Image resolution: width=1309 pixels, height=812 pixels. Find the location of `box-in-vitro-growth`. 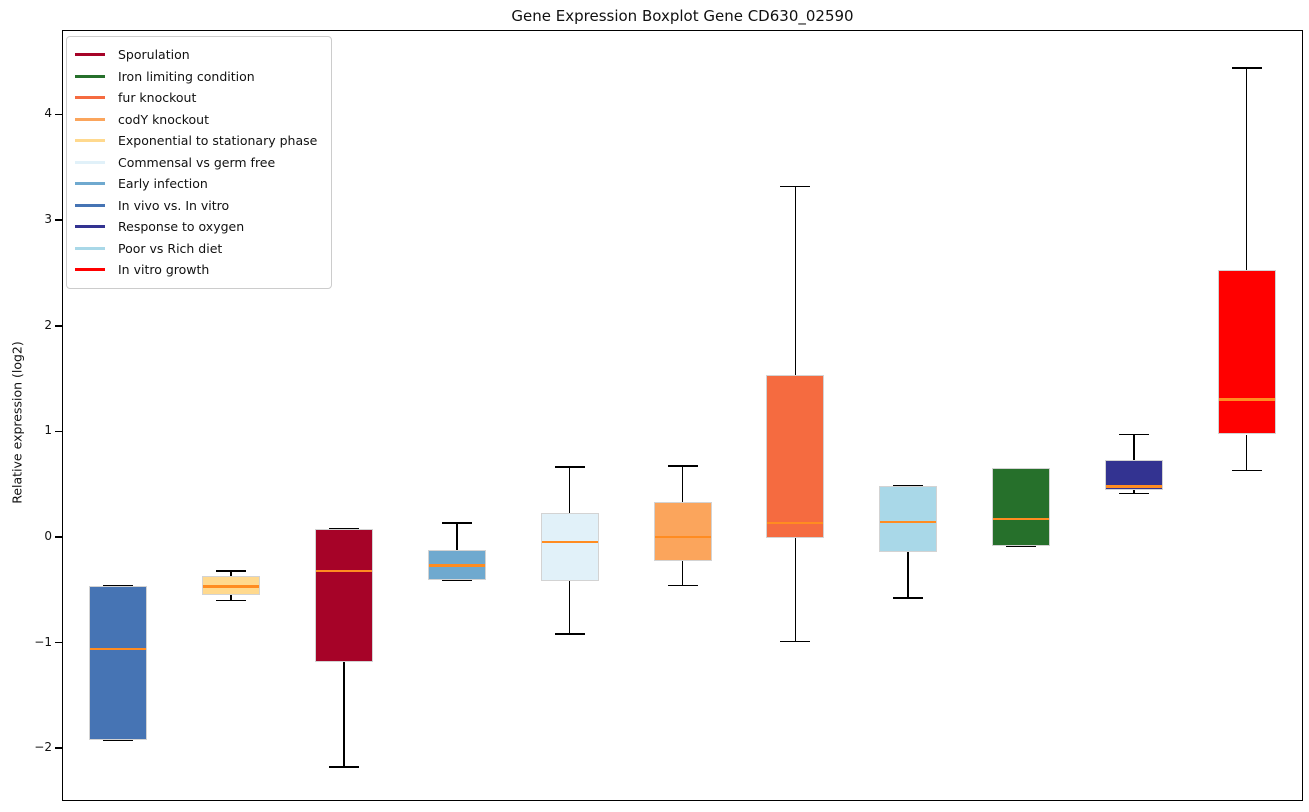

box-in-vitro-growth is located at coordinates (1246, 352).